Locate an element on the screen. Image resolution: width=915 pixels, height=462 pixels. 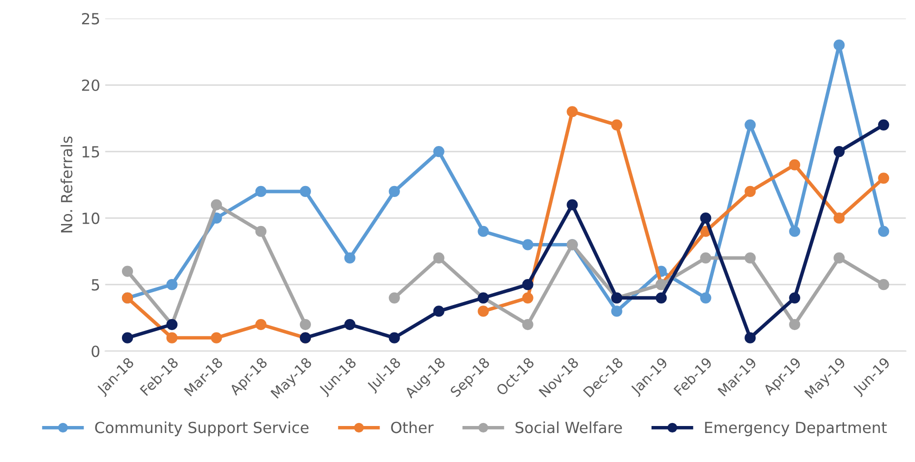
legend-label: Community Support Service is located at coordinates (201, 428).